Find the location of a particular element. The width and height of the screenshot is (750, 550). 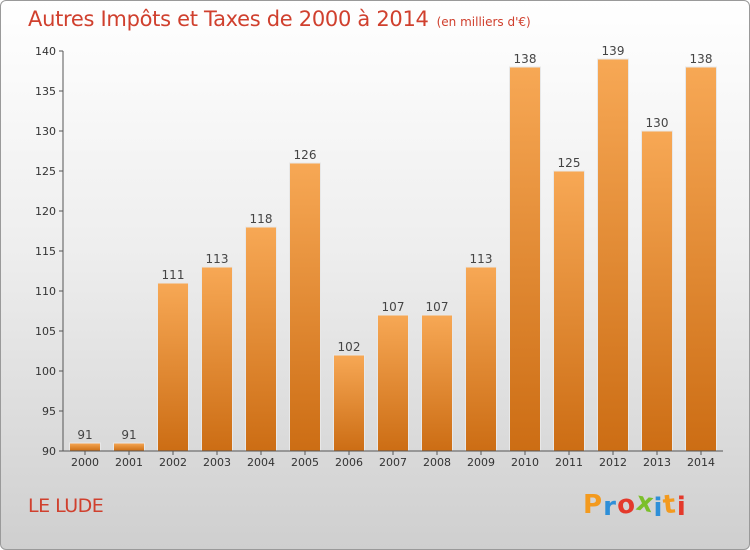

data-label-2001: 91 is located at coordinates (128, 435).